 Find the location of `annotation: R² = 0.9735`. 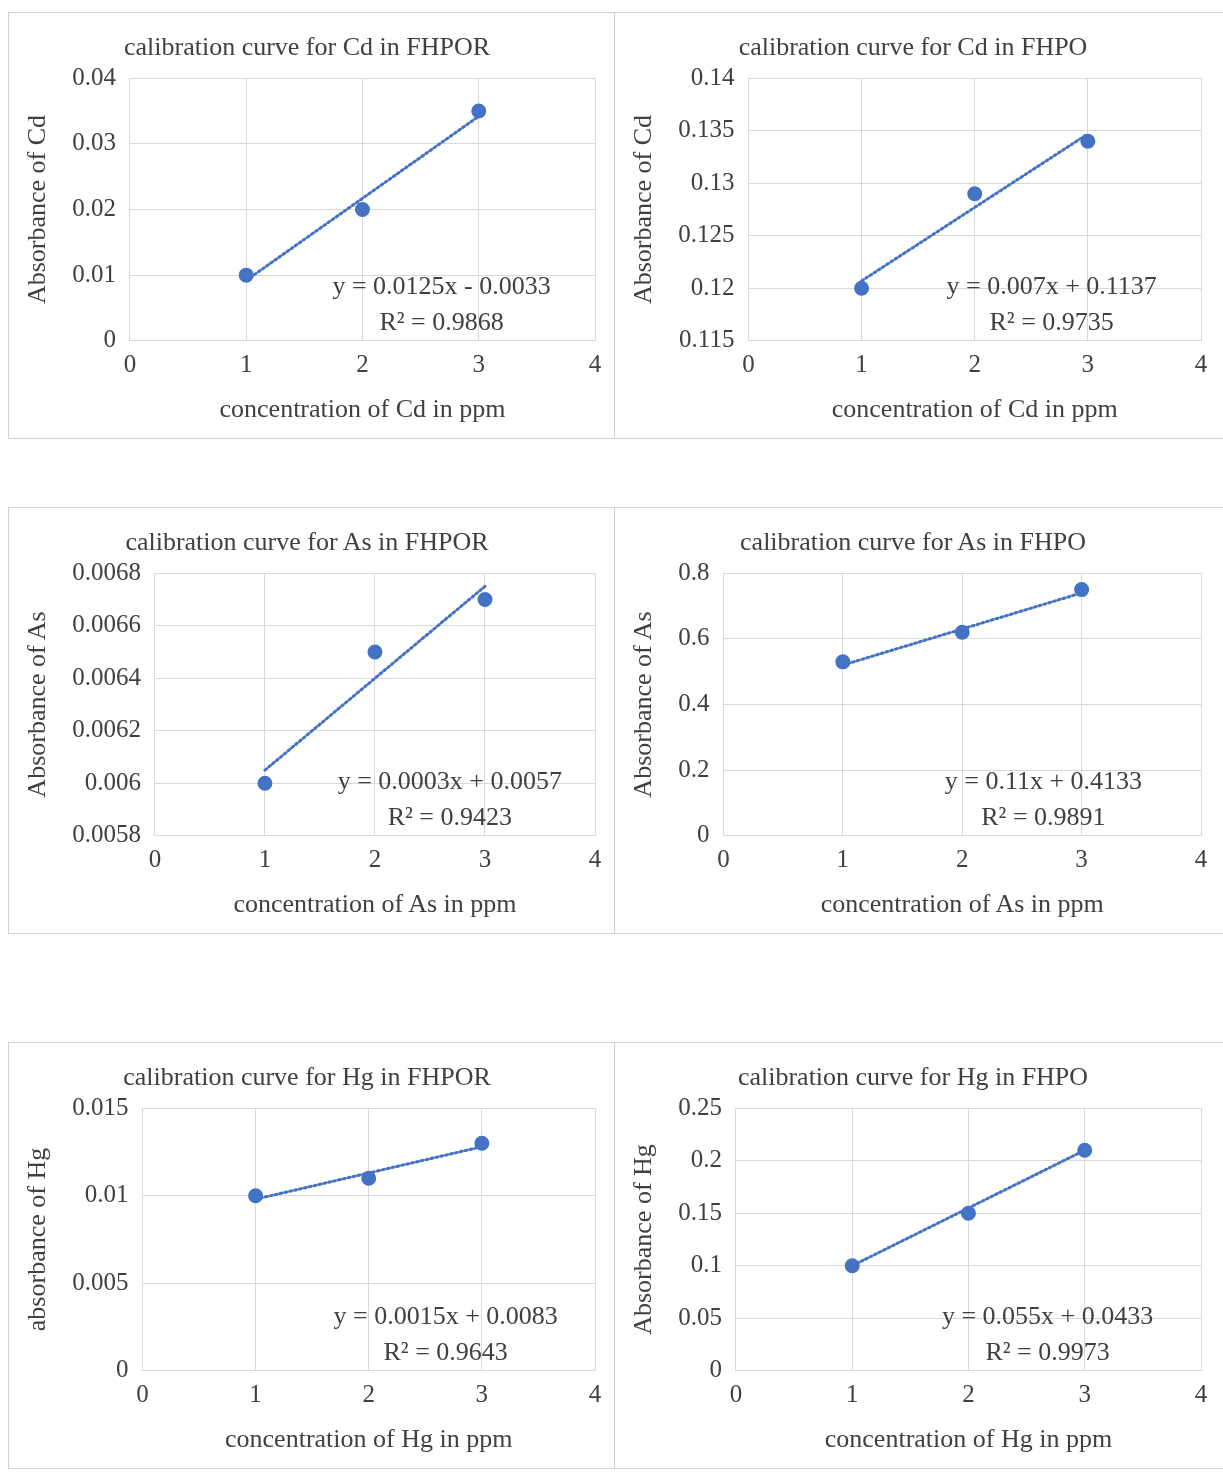

annotation: R² = 0.9735 is located at coordinates (1051, 321).